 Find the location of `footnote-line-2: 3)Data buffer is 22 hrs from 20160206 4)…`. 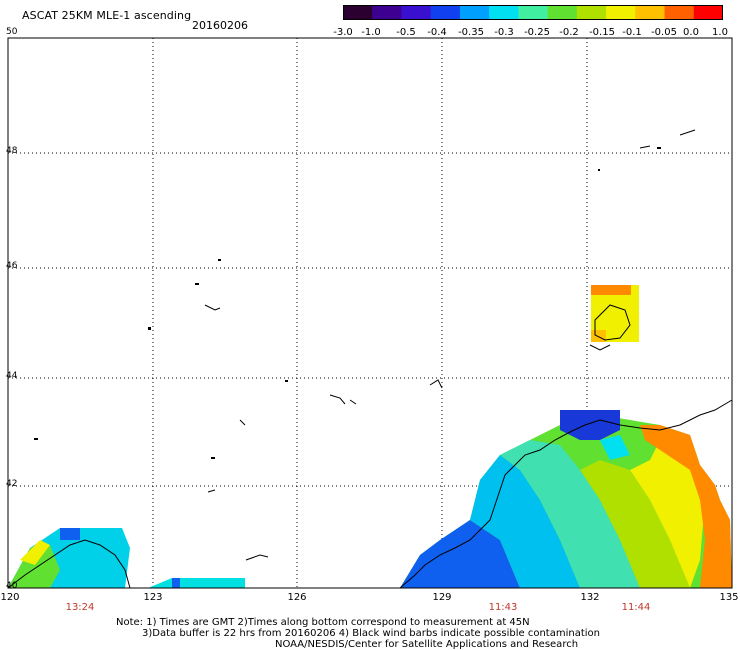

footnote-line-2: 3)Data buffer is 22 hrs from 20160206 4)… is located at coordinates (371, 633).